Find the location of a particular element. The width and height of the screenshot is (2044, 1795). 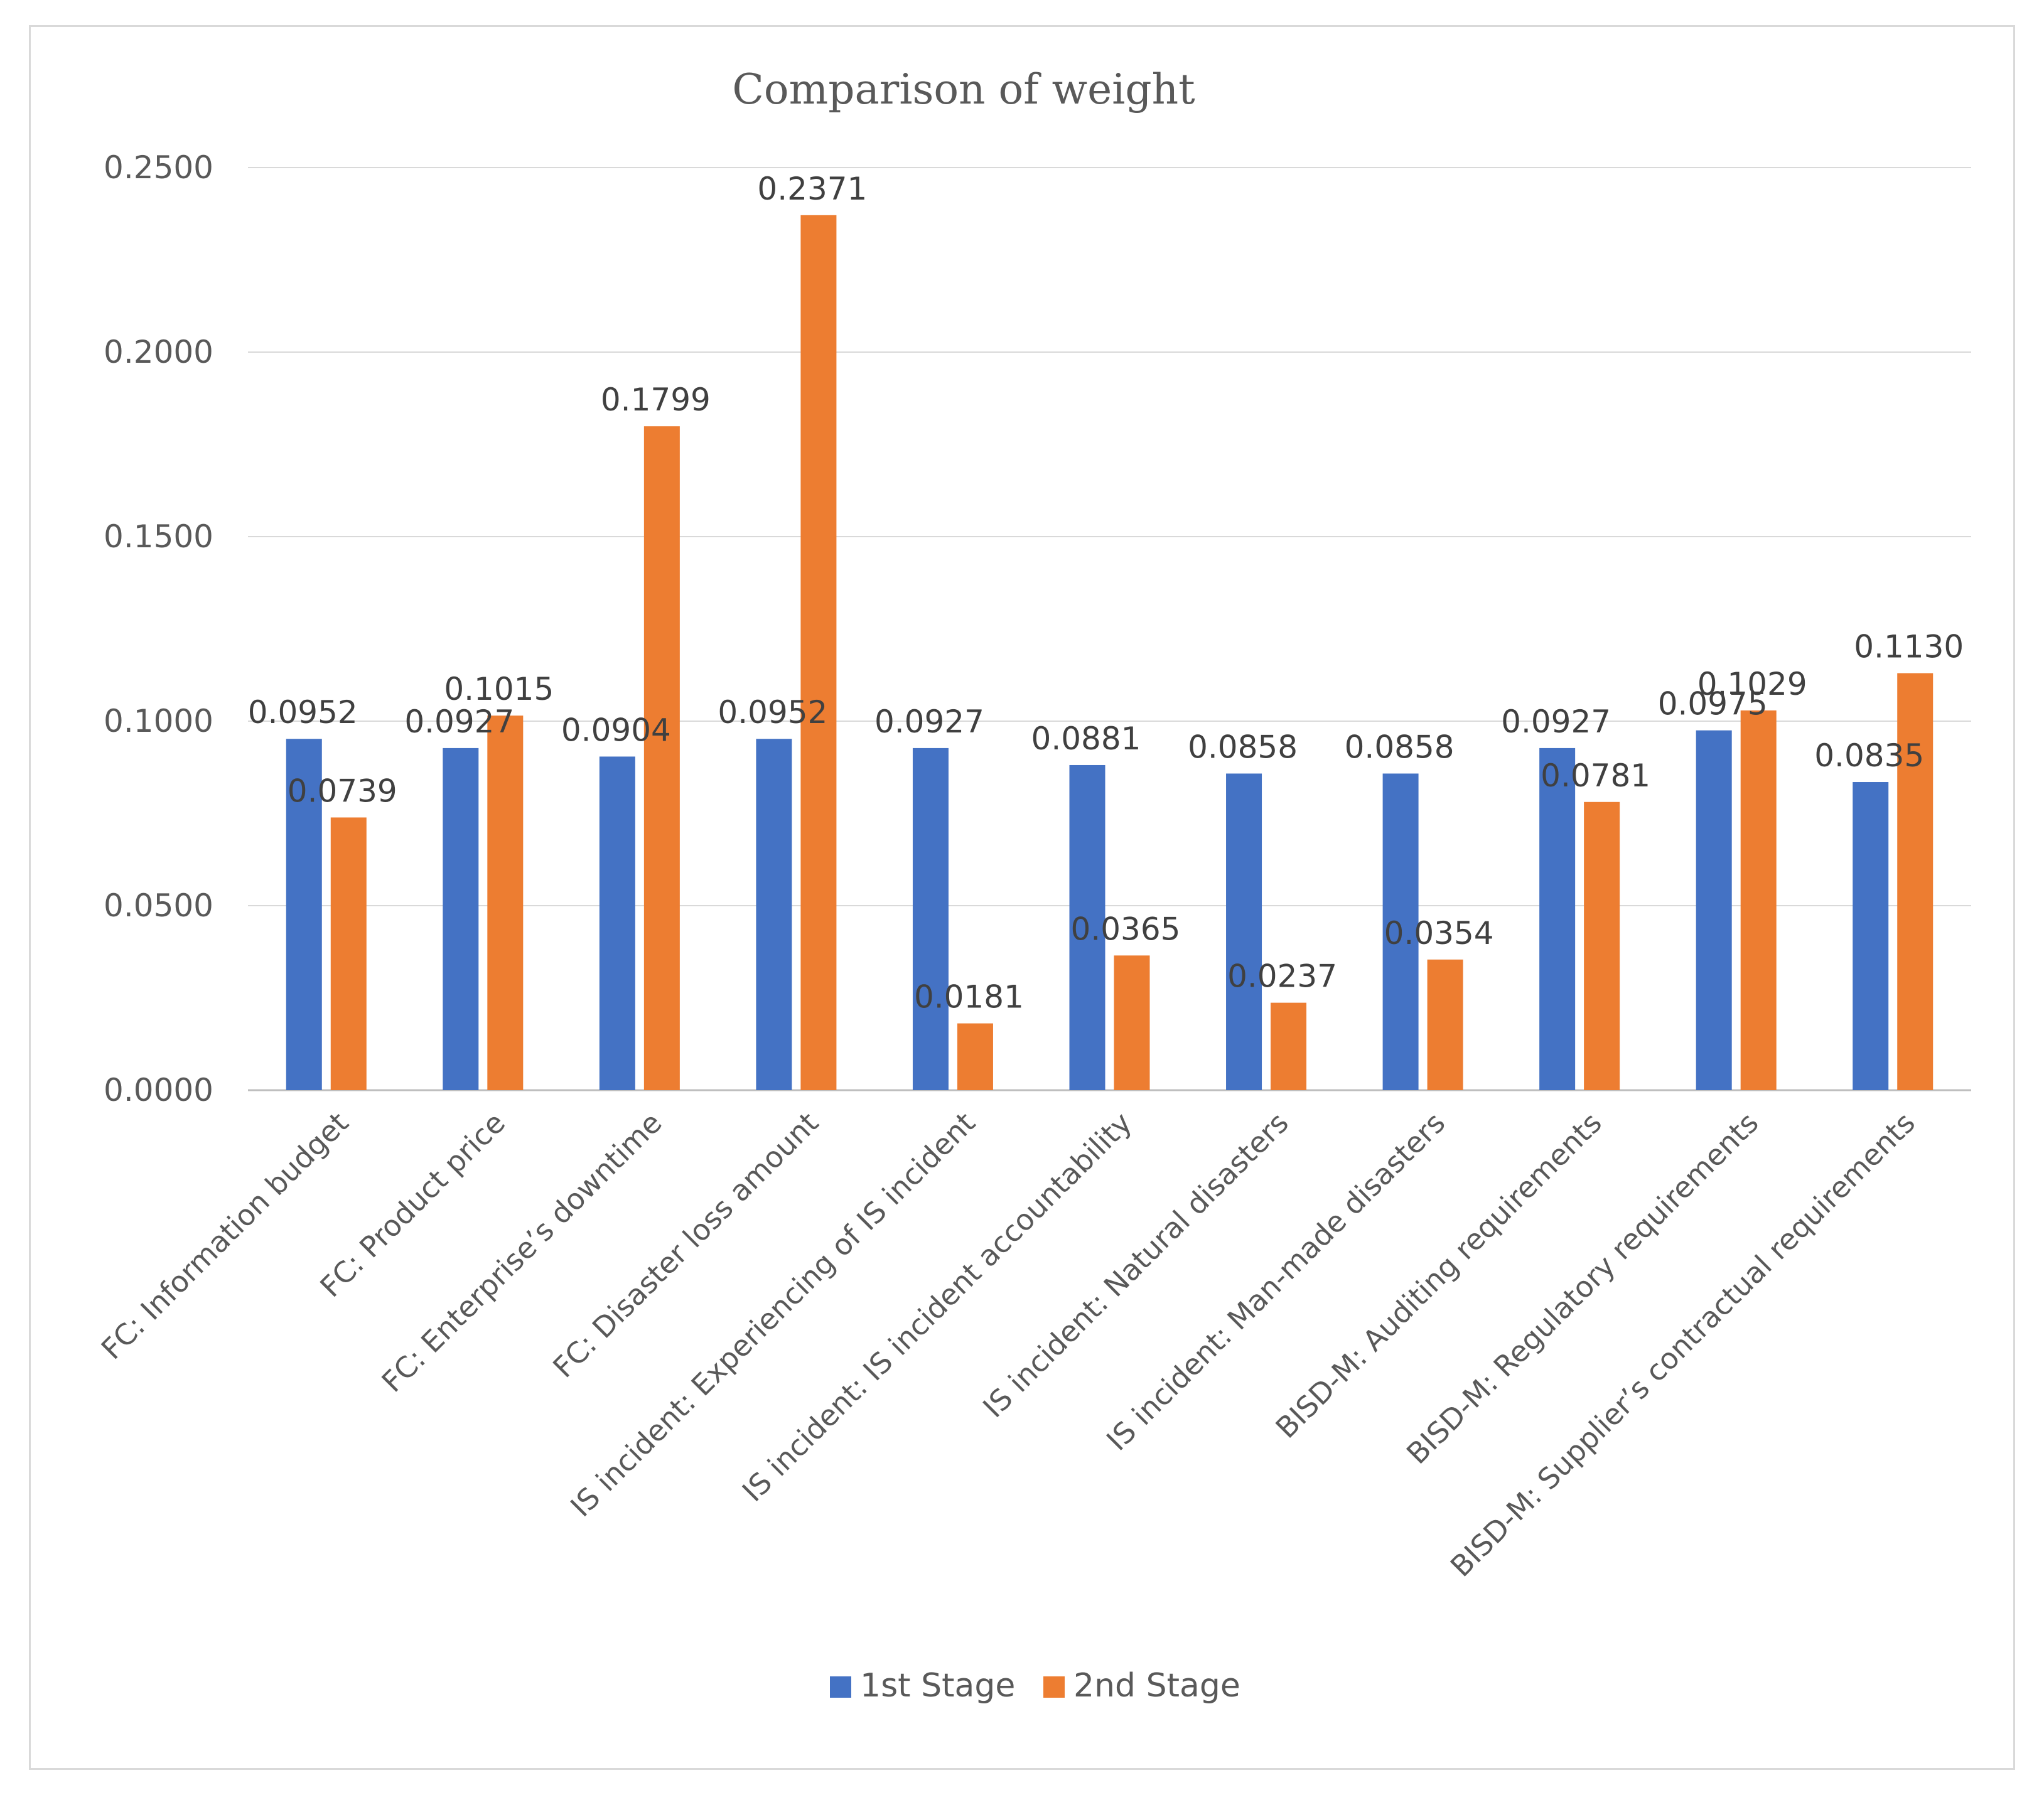

y-tick-label: 0.1000 is located at coordinates (158, 721).